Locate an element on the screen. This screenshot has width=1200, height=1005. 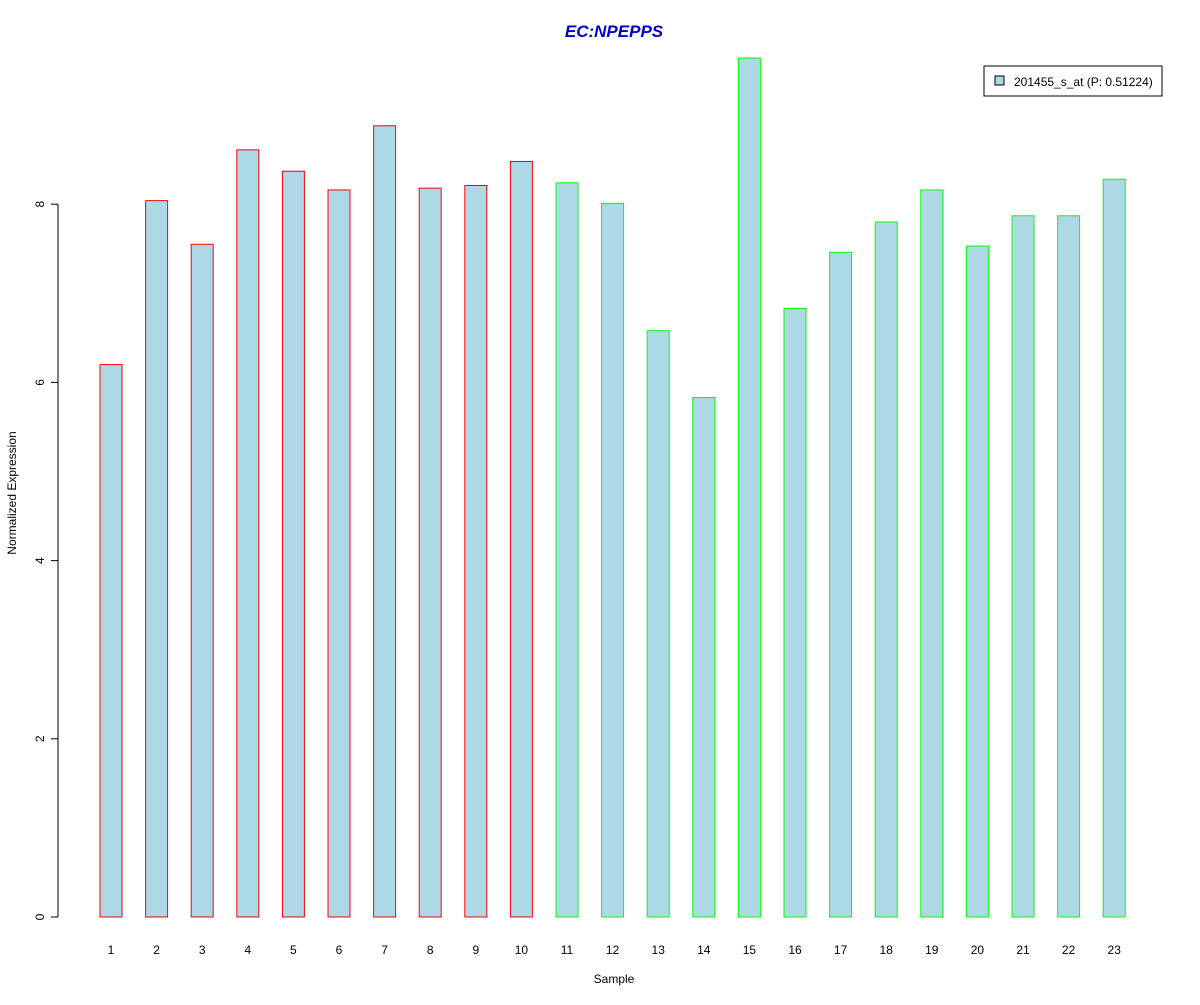
legend-label: 201455_s_at (P: 0.51224) is located at coordinates (1083, 82).